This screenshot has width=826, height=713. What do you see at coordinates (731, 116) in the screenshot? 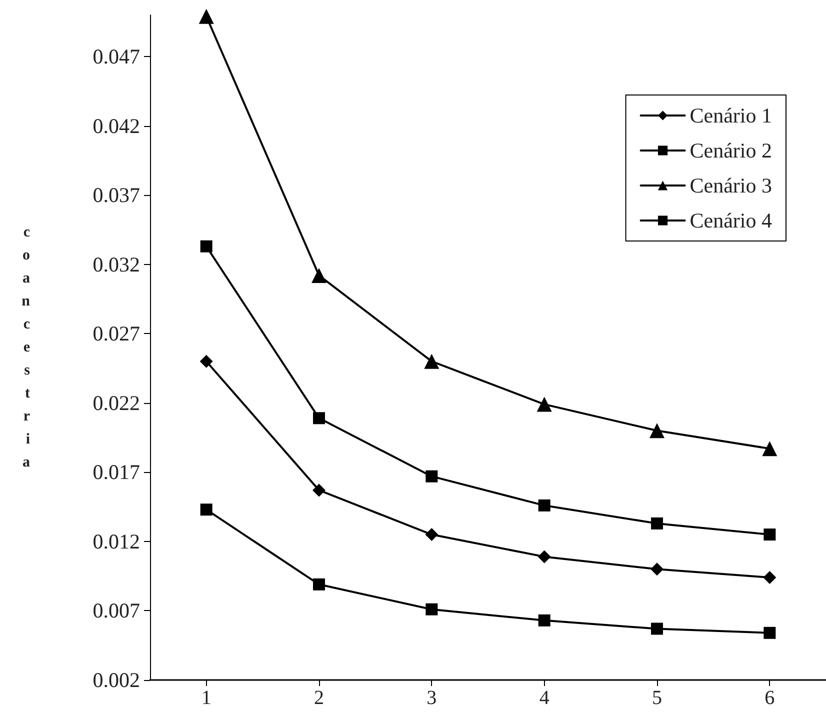
I see `legend-label: Cenário 1` at bounding box center [731, 116].